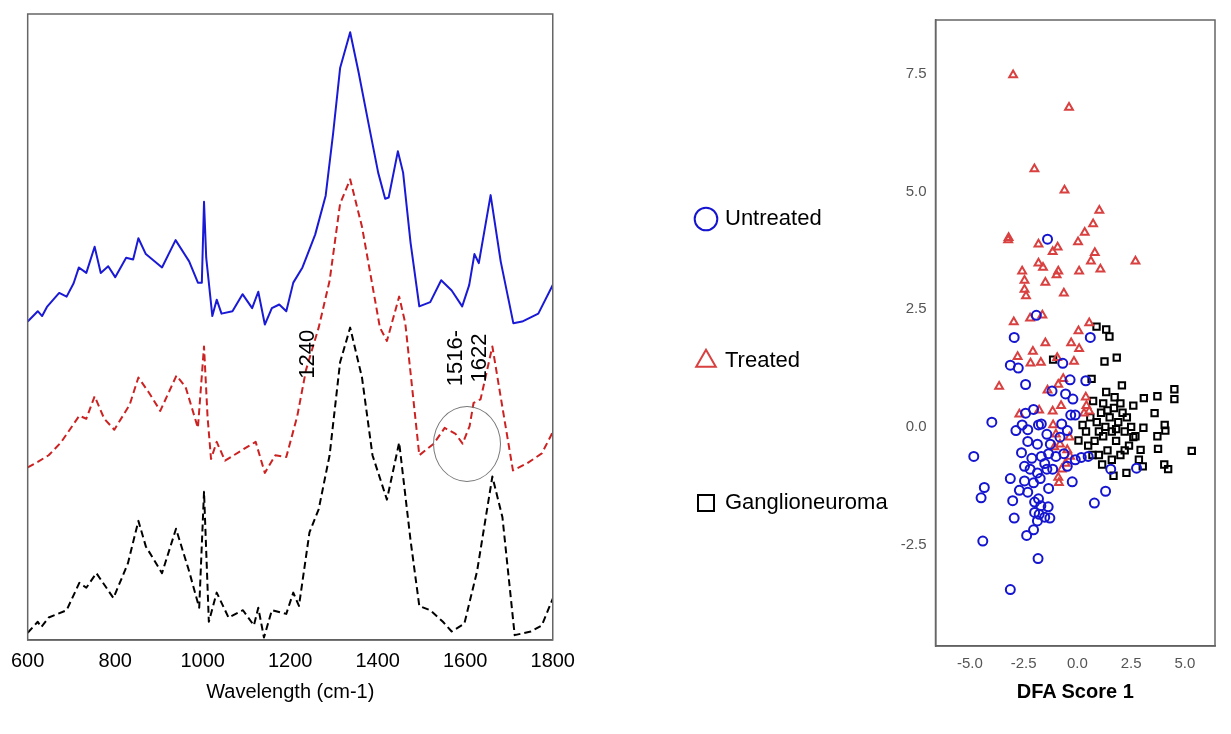 Image resolution: width=1231 pixels, height=734 pixels. I want to click on y-tick-label: -2.5, so click(913, 543).